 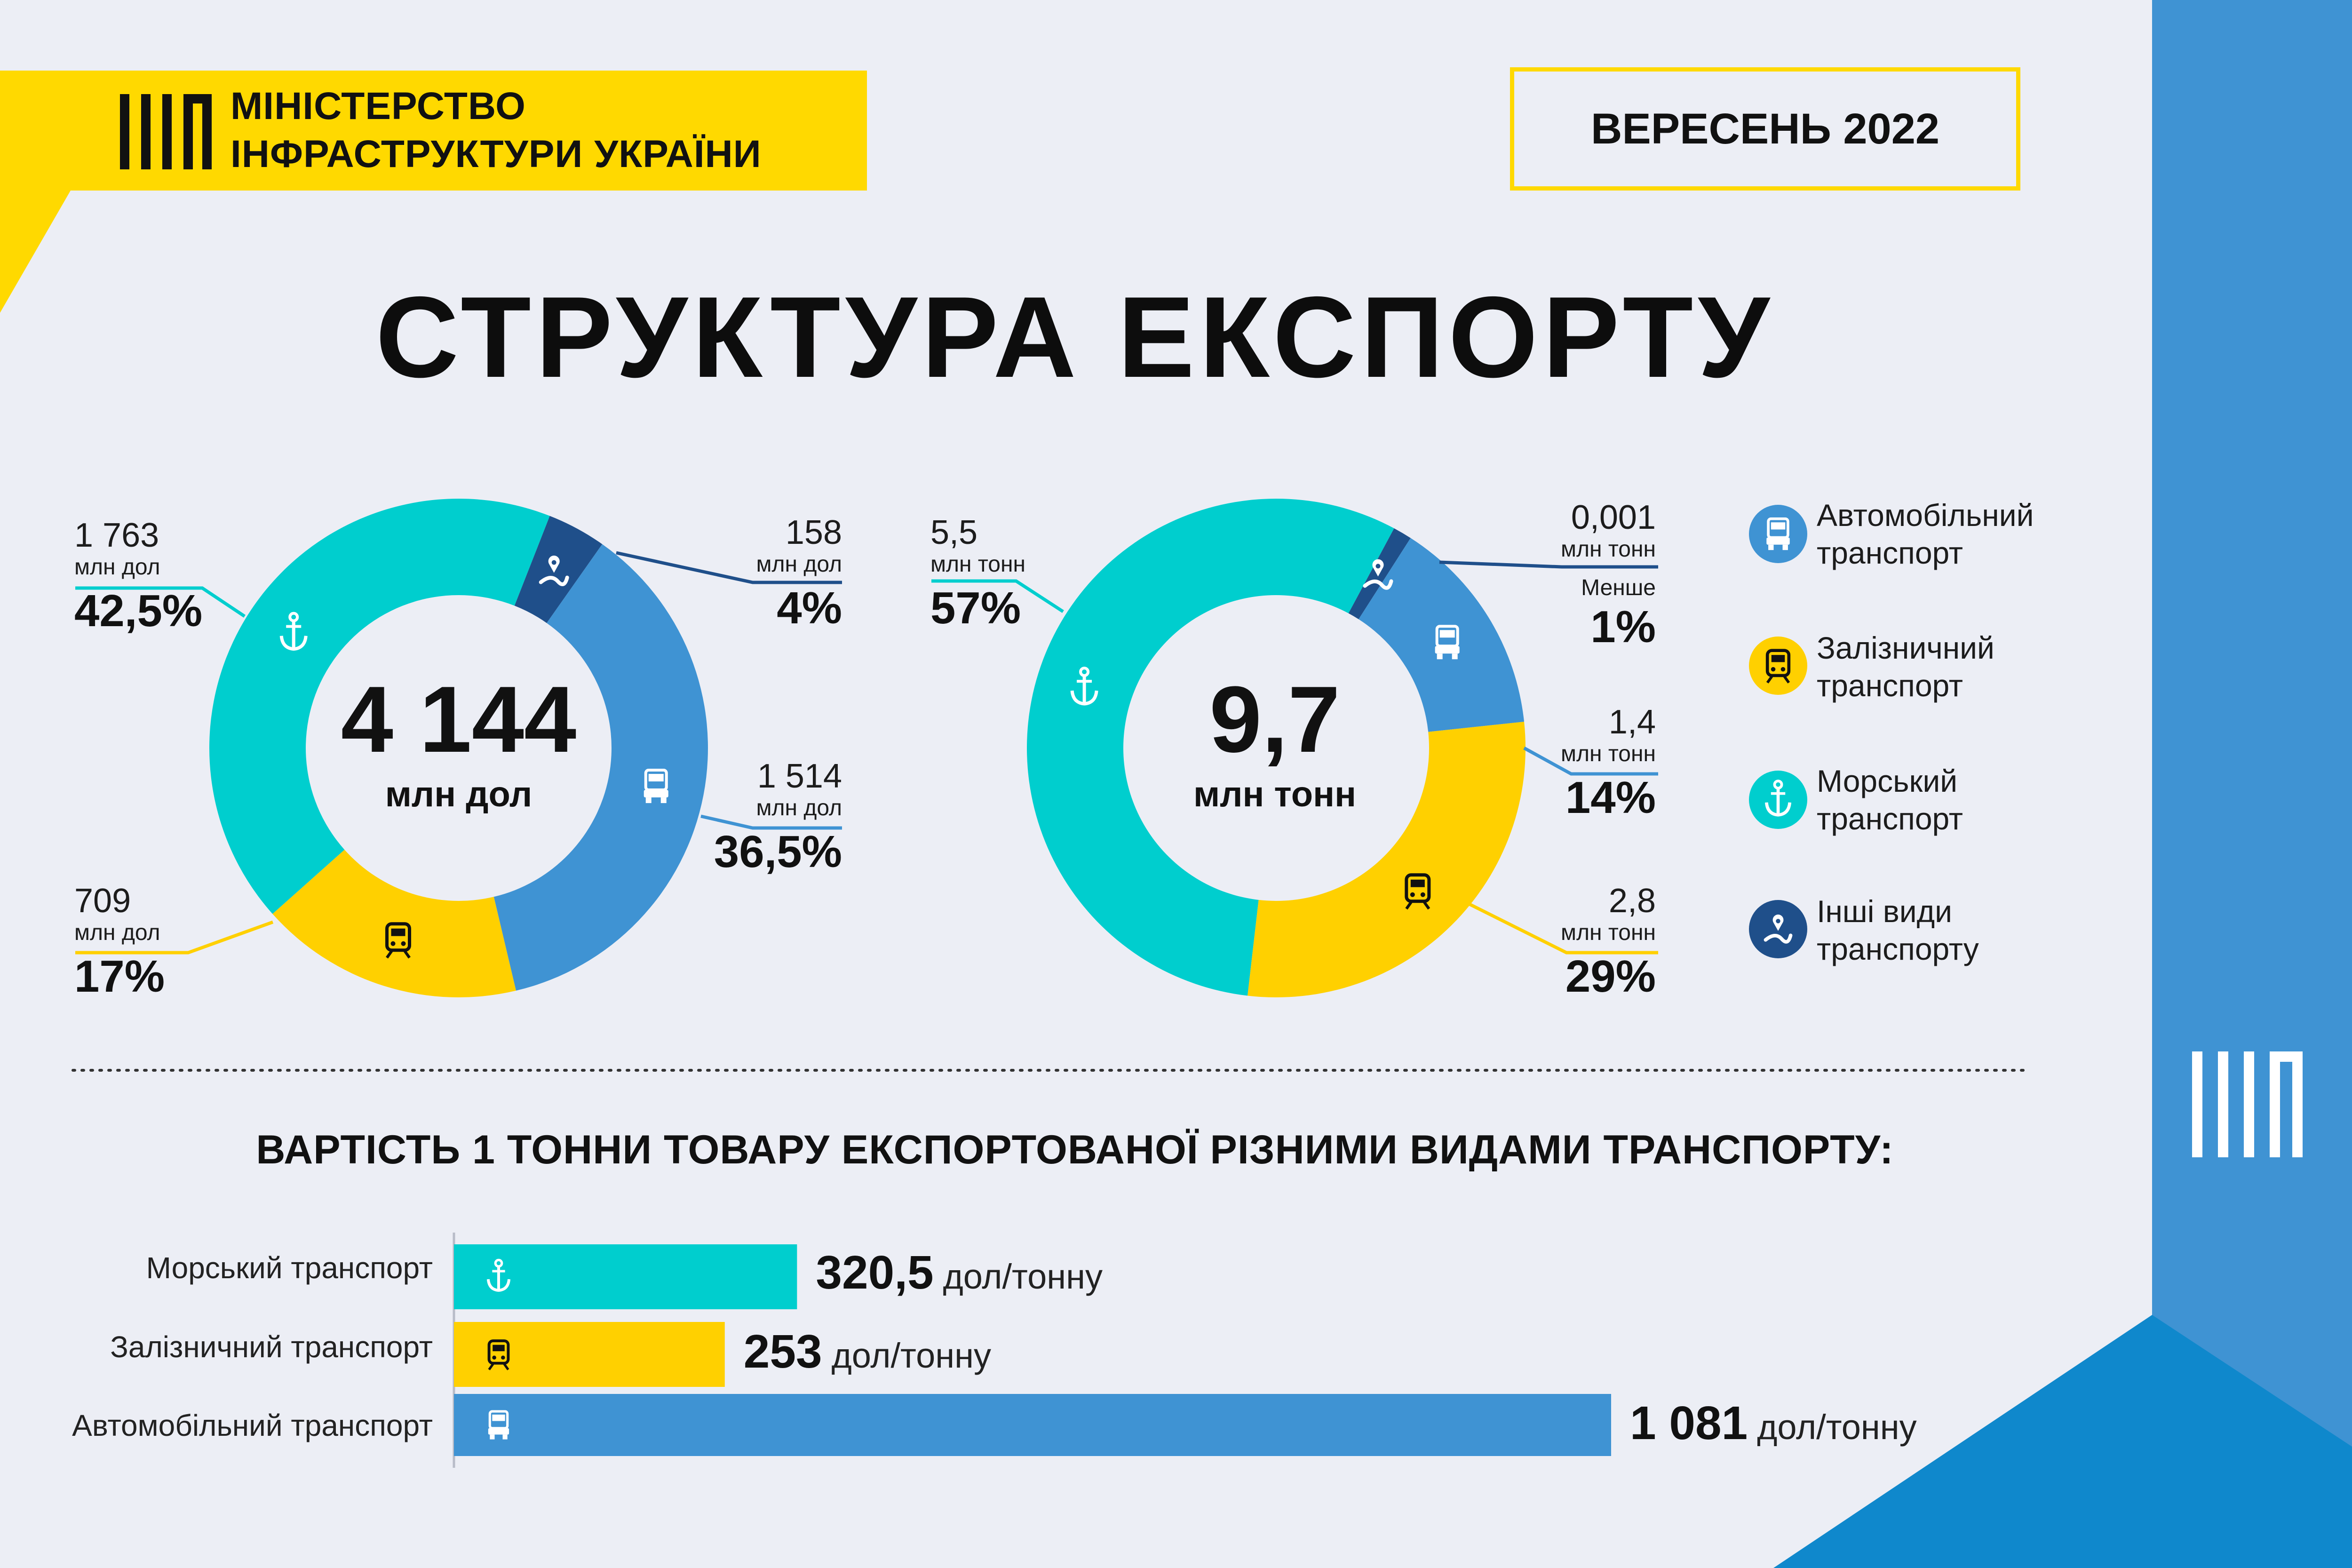 What do you see at coordinates (1925, 515) in the screenshot?
I see `legend-auto-line1: Автомобільний` at bounding box center [1925, 515].